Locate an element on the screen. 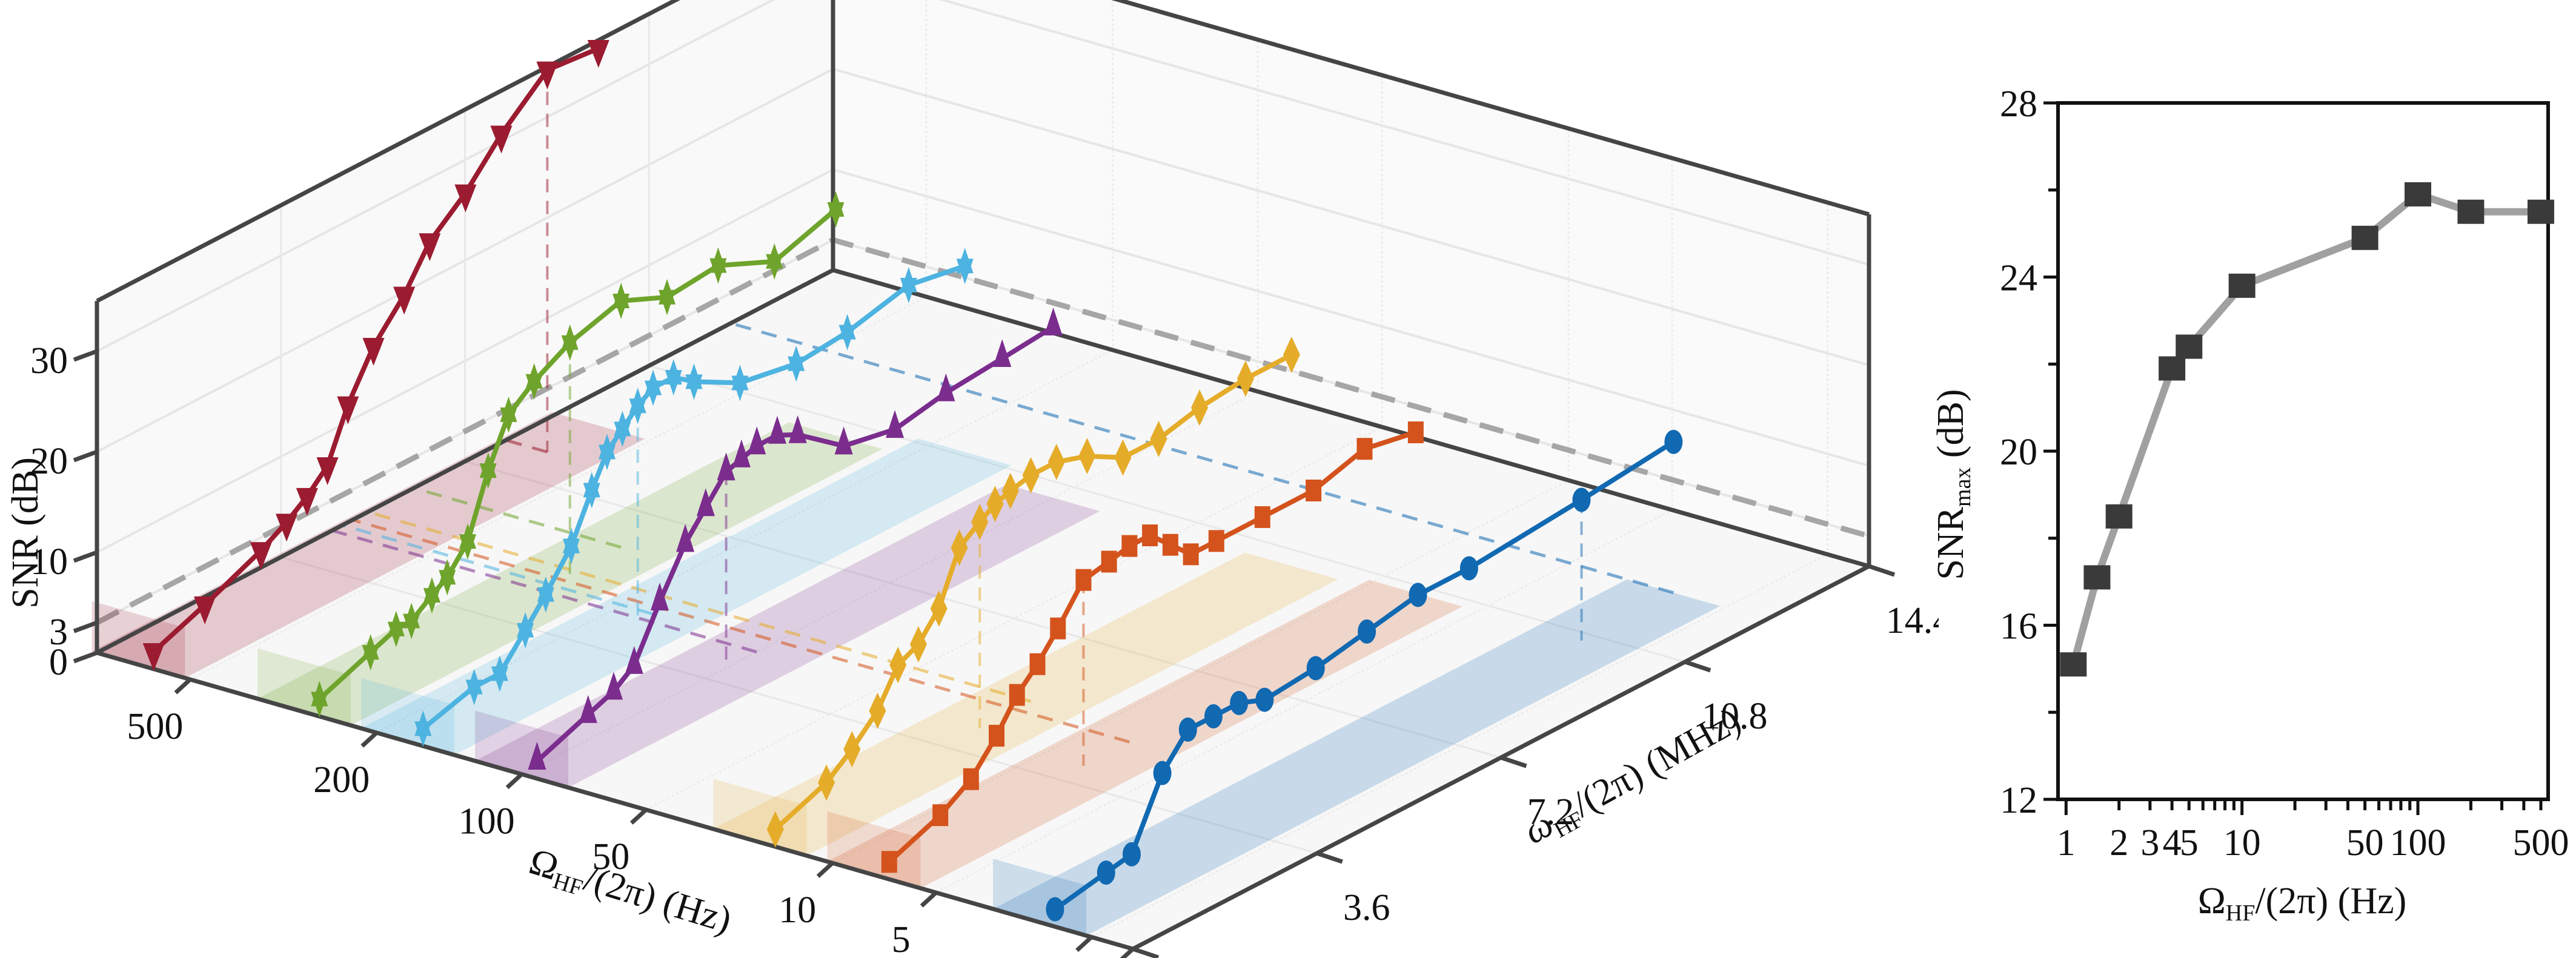 Image resolution: width=2576 pixels, height=958 pixels. y-tick-label: 20 is located at coordinates (2019, 452).